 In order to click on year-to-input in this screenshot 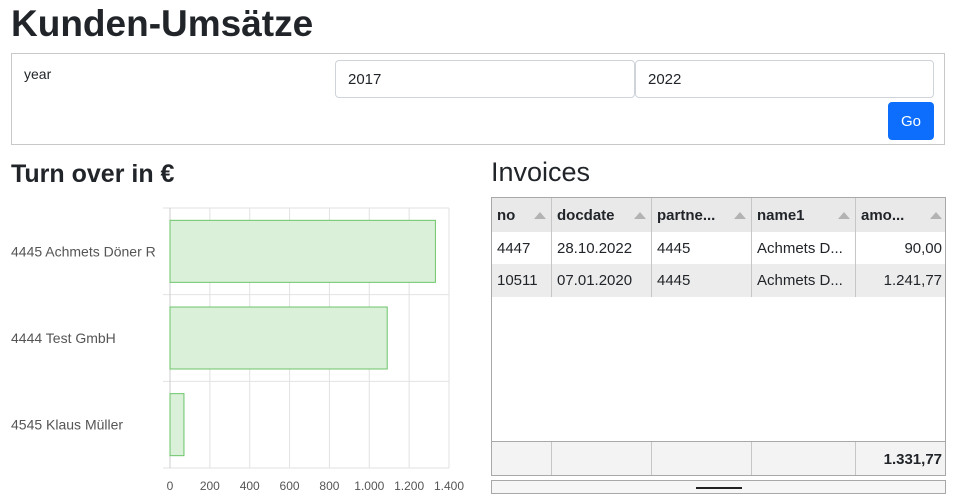, I will do `click(784, 79)`.